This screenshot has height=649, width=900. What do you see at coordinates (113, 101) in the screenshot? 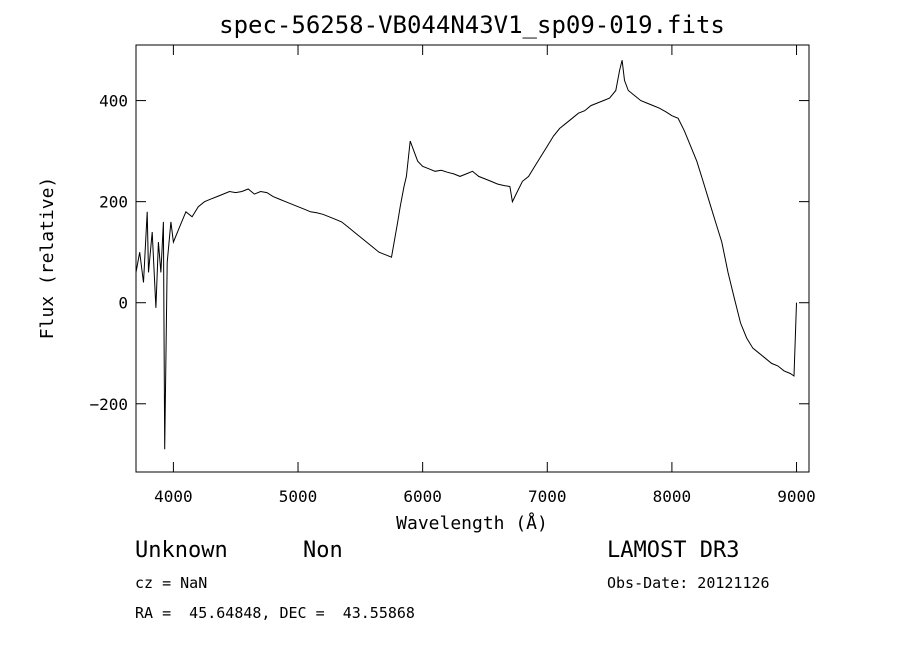
I see `y-tick-label: 400` at bounding box center [113, 101].